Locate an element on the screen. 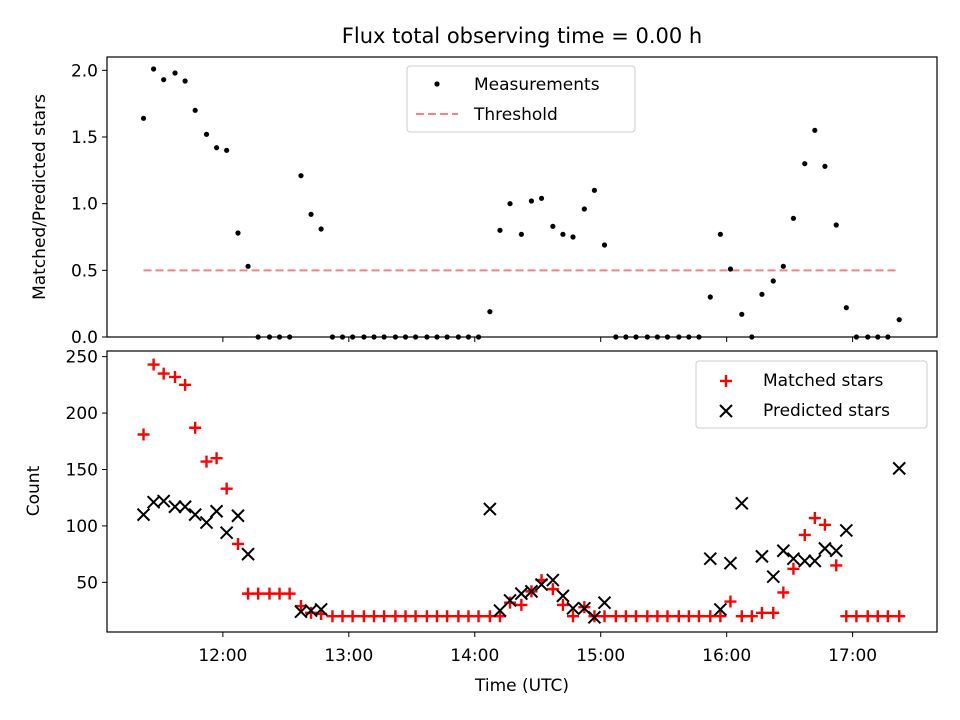 The height and width of the screenshot is (720, 960). bottom-y-axis-label: Count is located at coordinates (34, 490).